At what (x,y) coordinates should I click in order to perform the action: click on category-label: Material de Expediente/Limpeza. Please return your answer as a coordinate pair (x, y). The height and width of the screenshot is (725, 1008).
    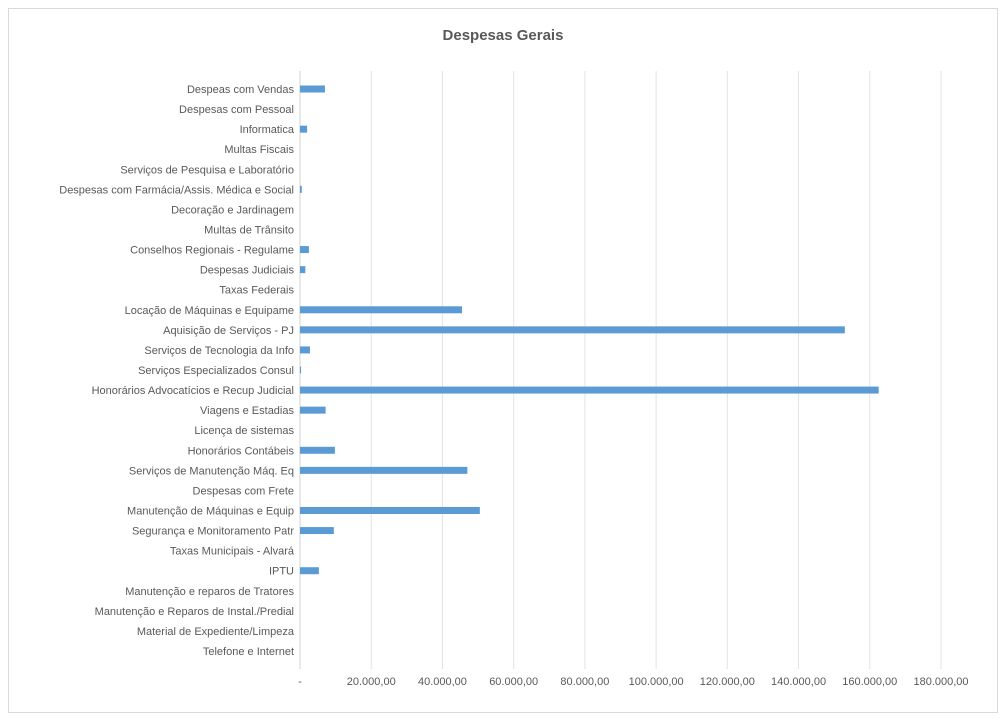
    Looking at the image, I should click on (216, 632).